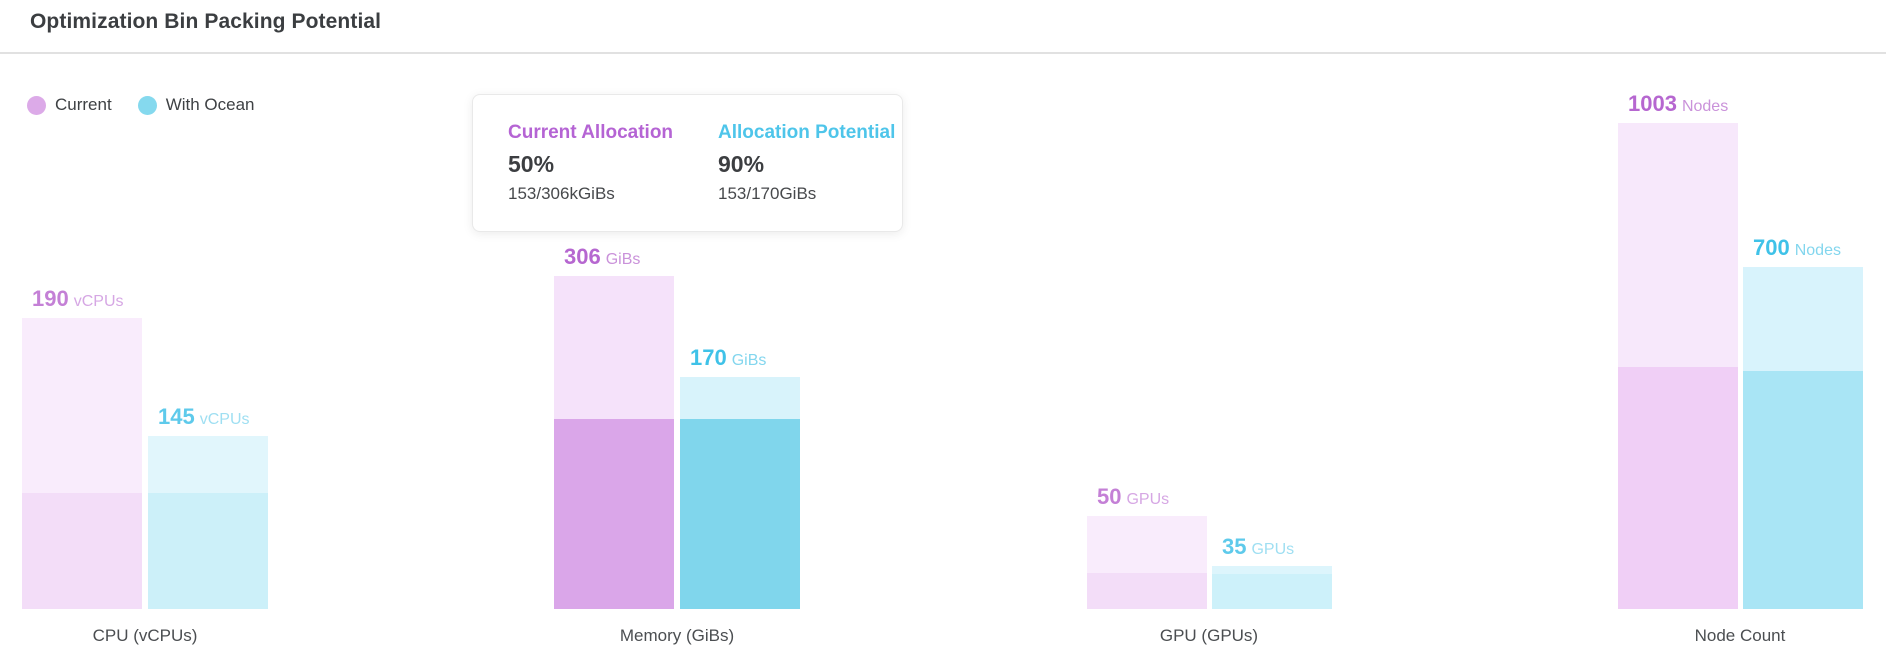 This screenshot has width=1886, height=666. What do you see at coordinates (1234, 546) in the screenshot?
I see `gpu-ocean-value: 35` at bounding box center [1234, 546].